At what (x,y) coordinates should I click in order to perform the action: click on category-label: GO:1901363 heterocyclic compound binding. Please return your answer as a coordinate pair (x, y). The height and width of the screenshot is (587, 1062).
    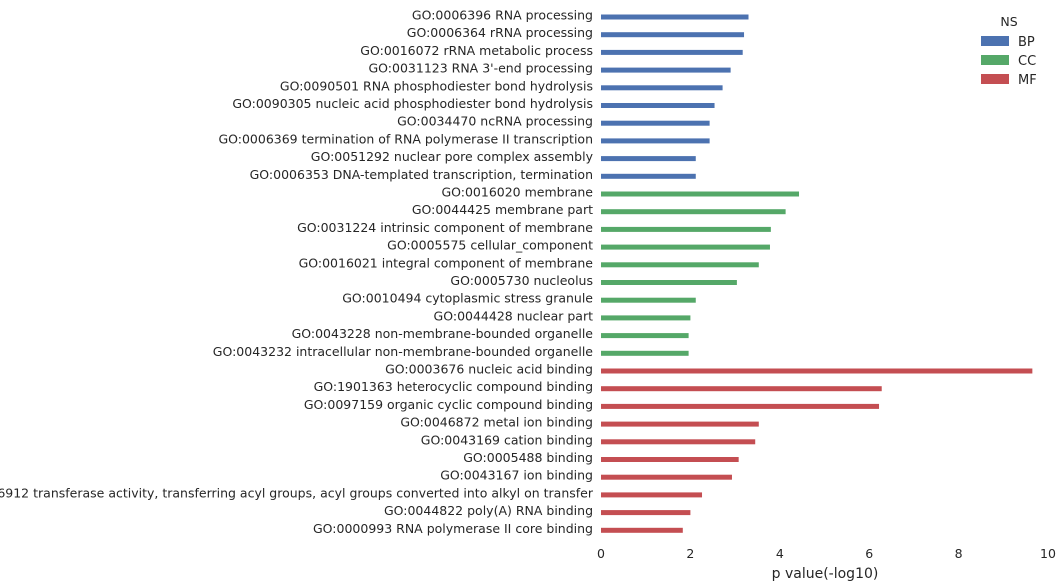
    Looking at the image, I should click on (453, 386).